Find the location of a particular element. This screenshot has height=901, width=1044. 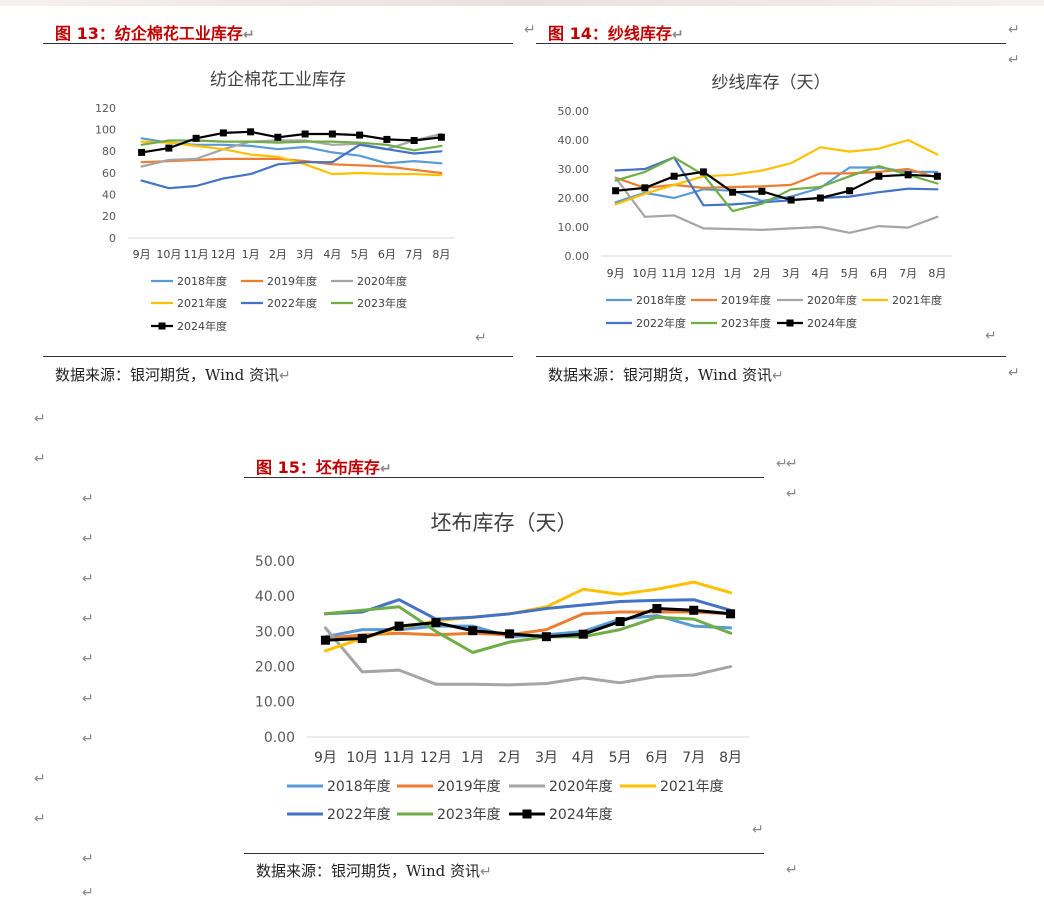

y-tick-label: 50.00 is located at coordinates (275, 562).